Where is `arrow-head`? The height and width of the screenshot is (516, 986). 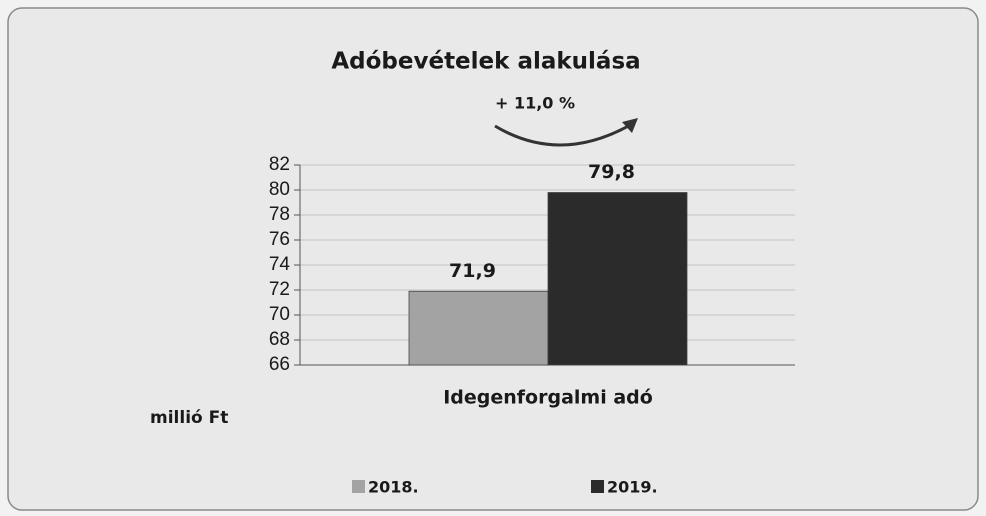 arrow-head is located at coordinates (630, 125).